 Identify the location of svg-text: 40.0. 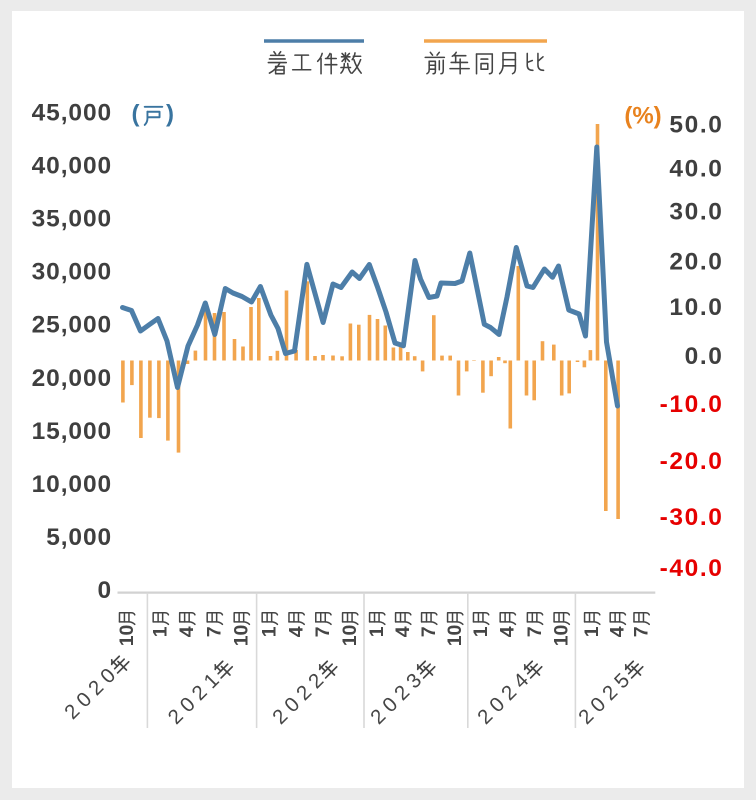
(696, 168).